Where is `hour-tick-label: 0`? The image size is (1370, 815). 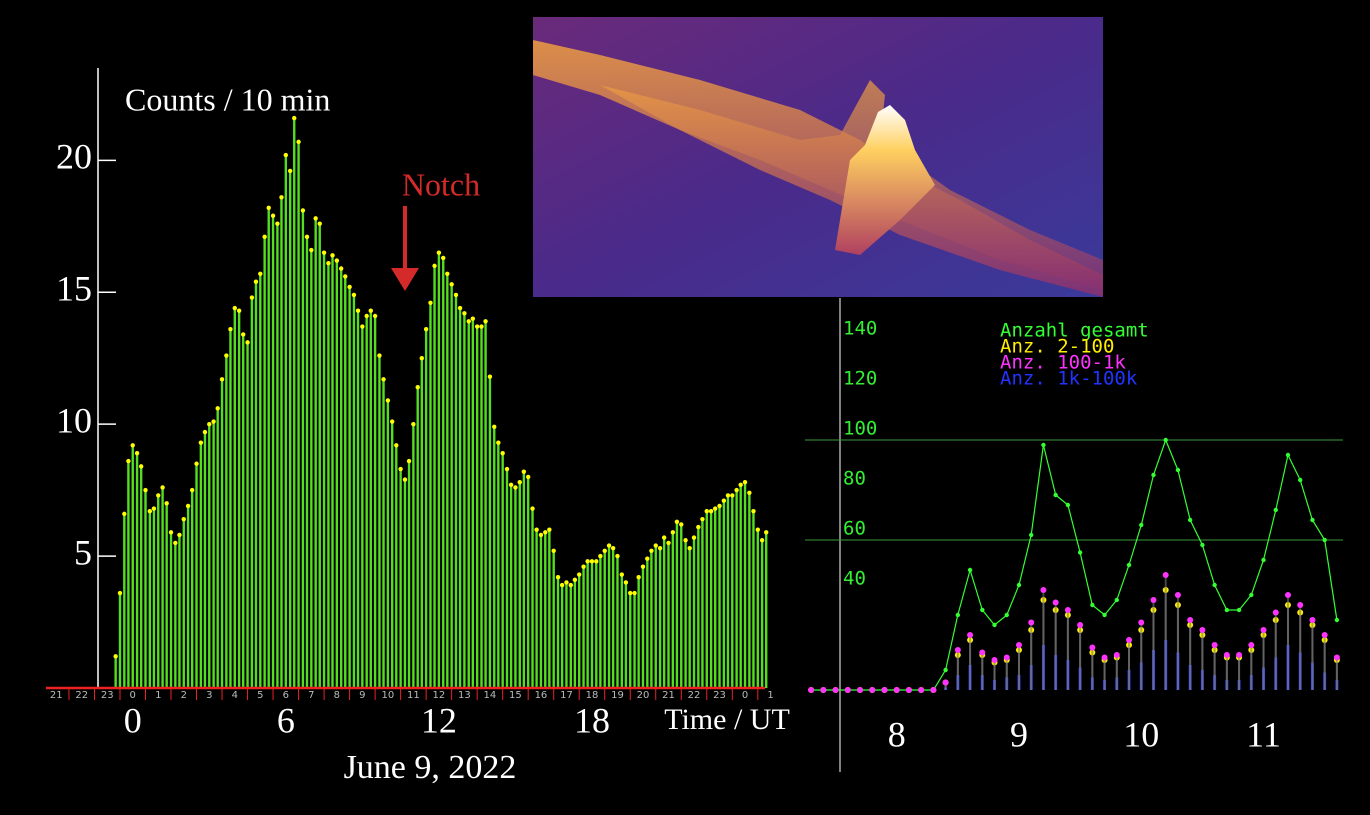 hour-tick-label: 0 is located at coordinates (133, 695).